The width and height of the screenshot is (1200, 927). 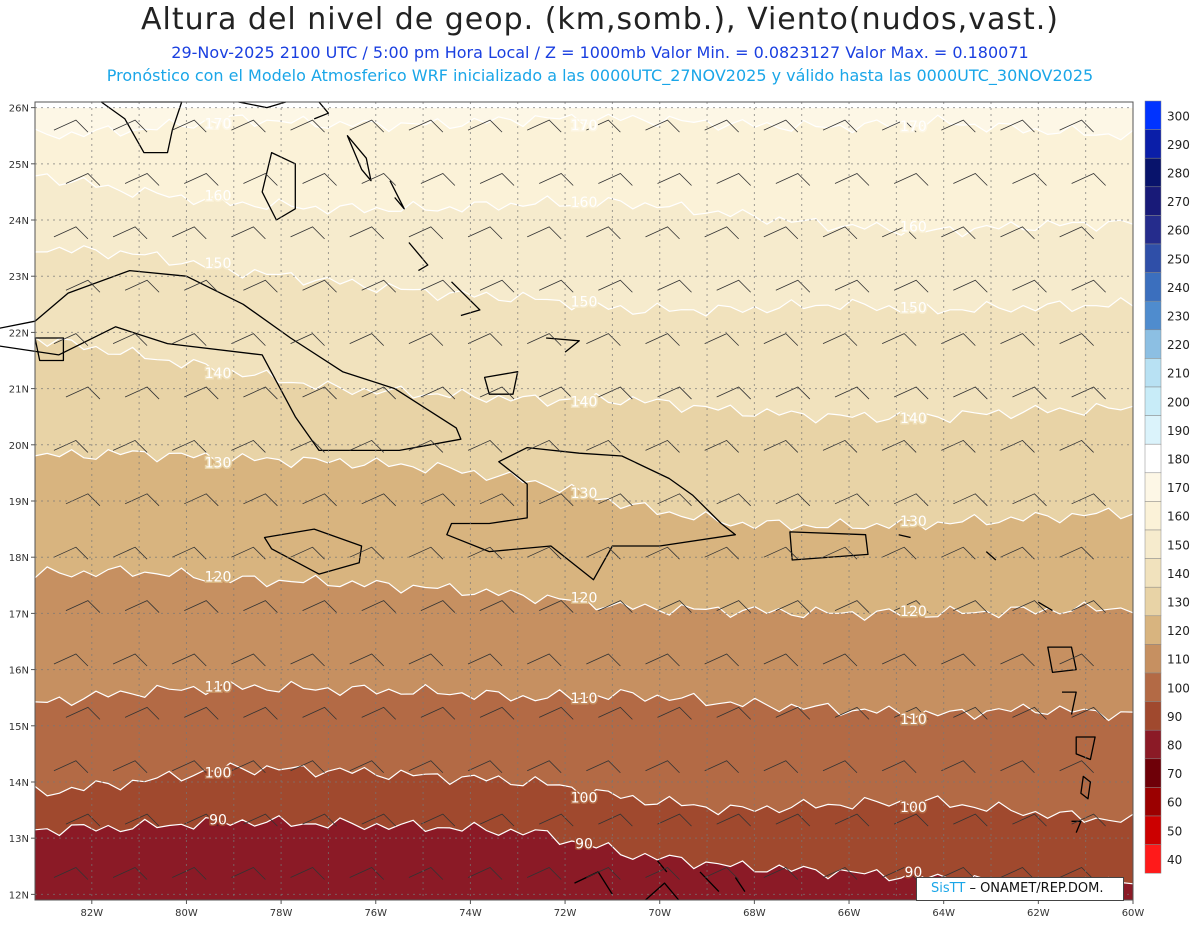 What do you see at coordinates (91, 913) in the screenshot?
I see `lon-tick-label: 82W` at bounding box center [91, 913].